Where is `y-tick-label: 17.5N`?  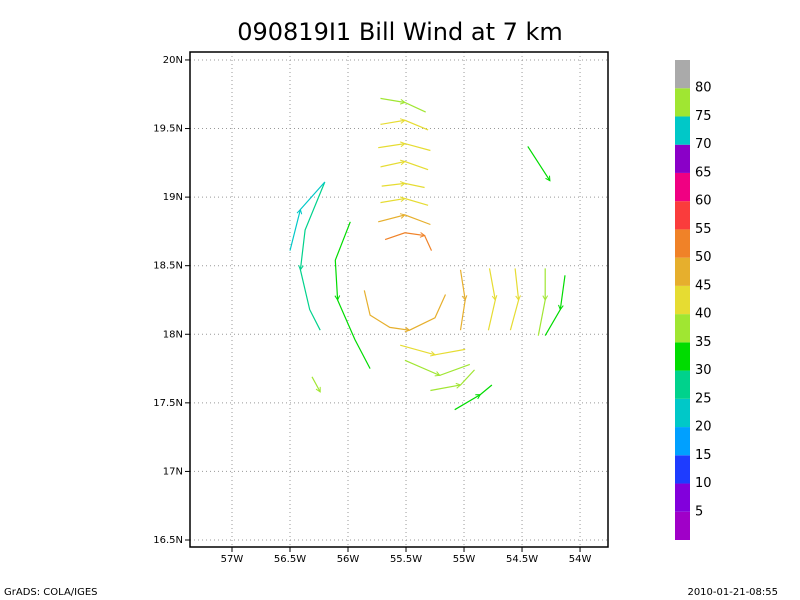 y-tick-label: 17.5N is located at coordinates (168, 403).